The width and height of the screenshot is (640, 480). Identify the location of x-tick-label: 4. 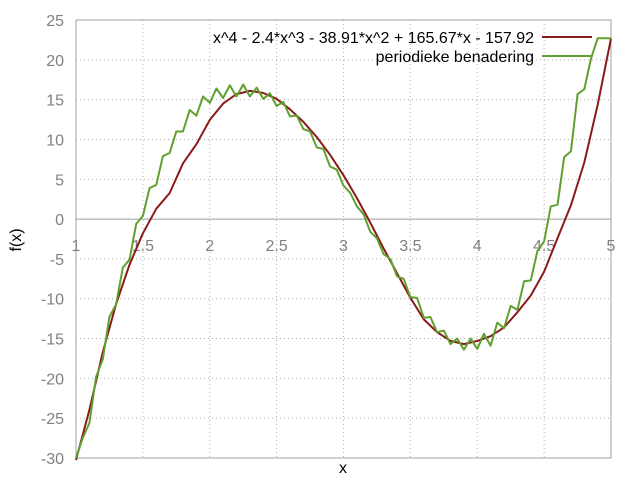
(477, 246).